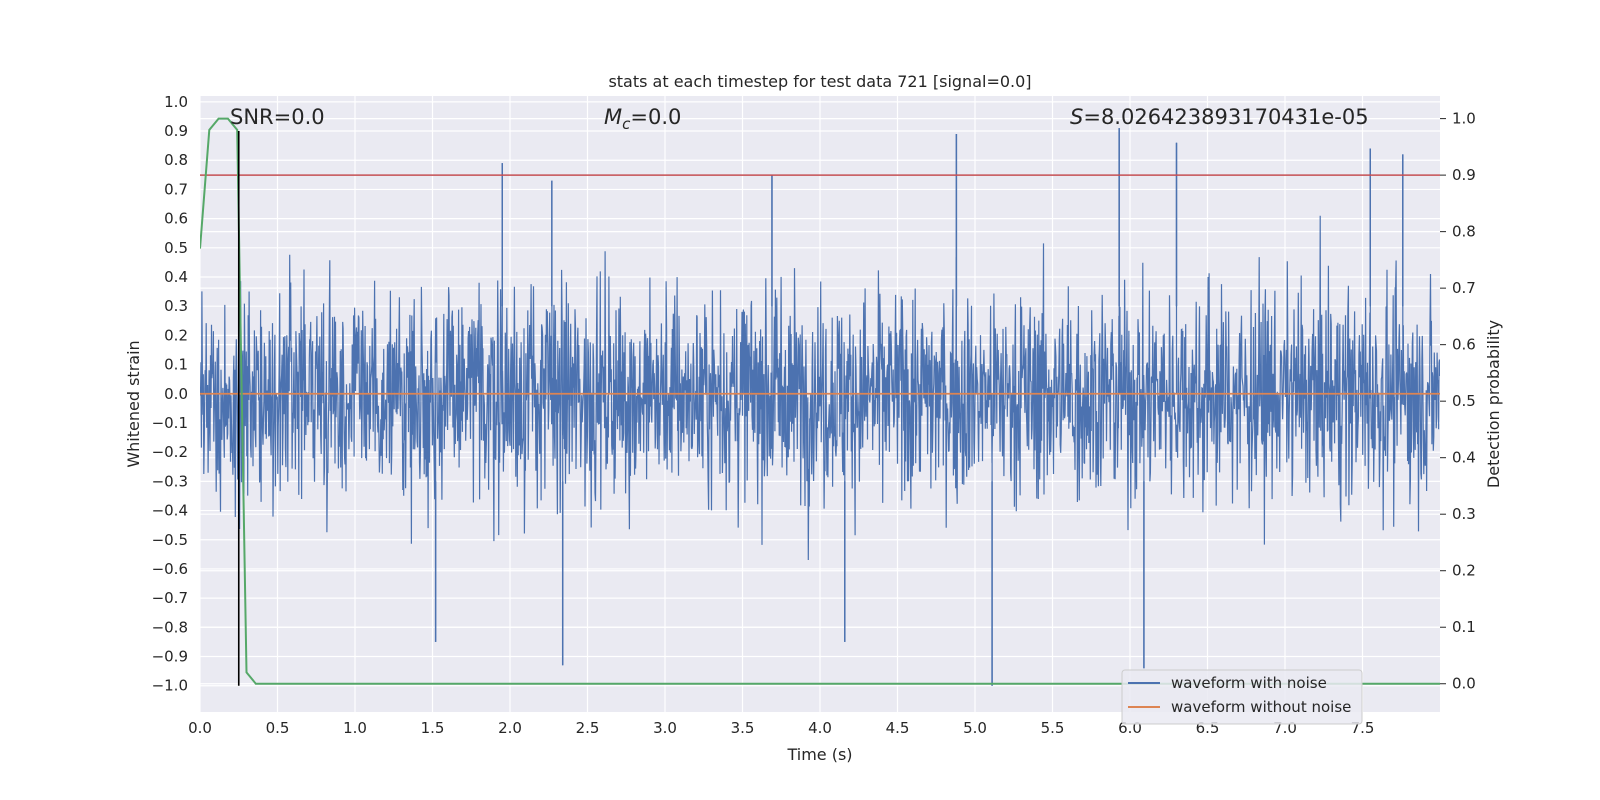 This screenshot has width=1600, height=800. What do you see at coordinates (1464, 571) in the screenshot?
I see `y2-tick-label: 0.2` at bounding box center [1464, 571].